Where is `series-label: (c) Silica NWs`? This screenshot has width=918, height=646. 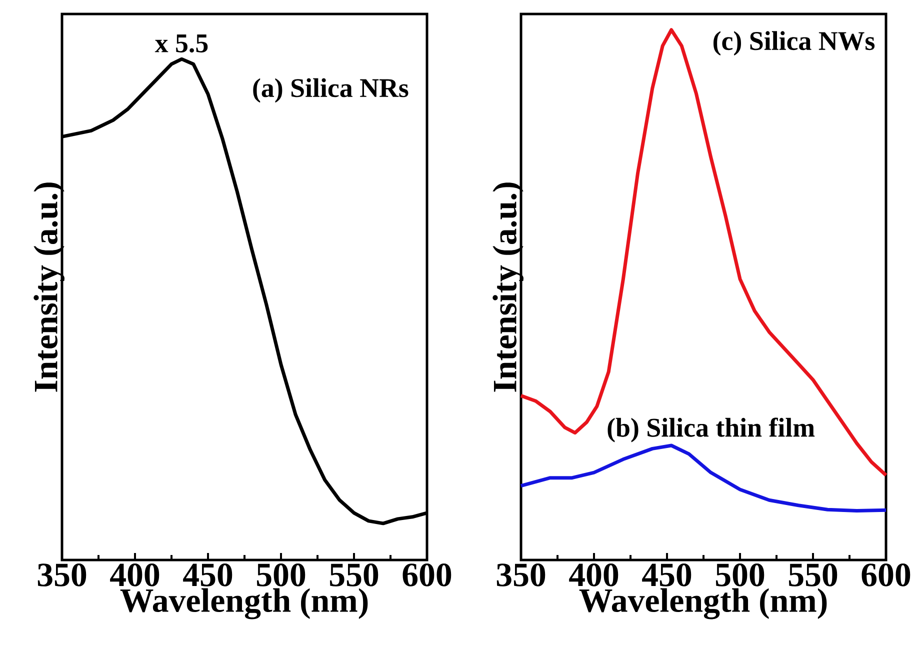
series-label: (c) Silica NWs is located at coordinates (794, 43).